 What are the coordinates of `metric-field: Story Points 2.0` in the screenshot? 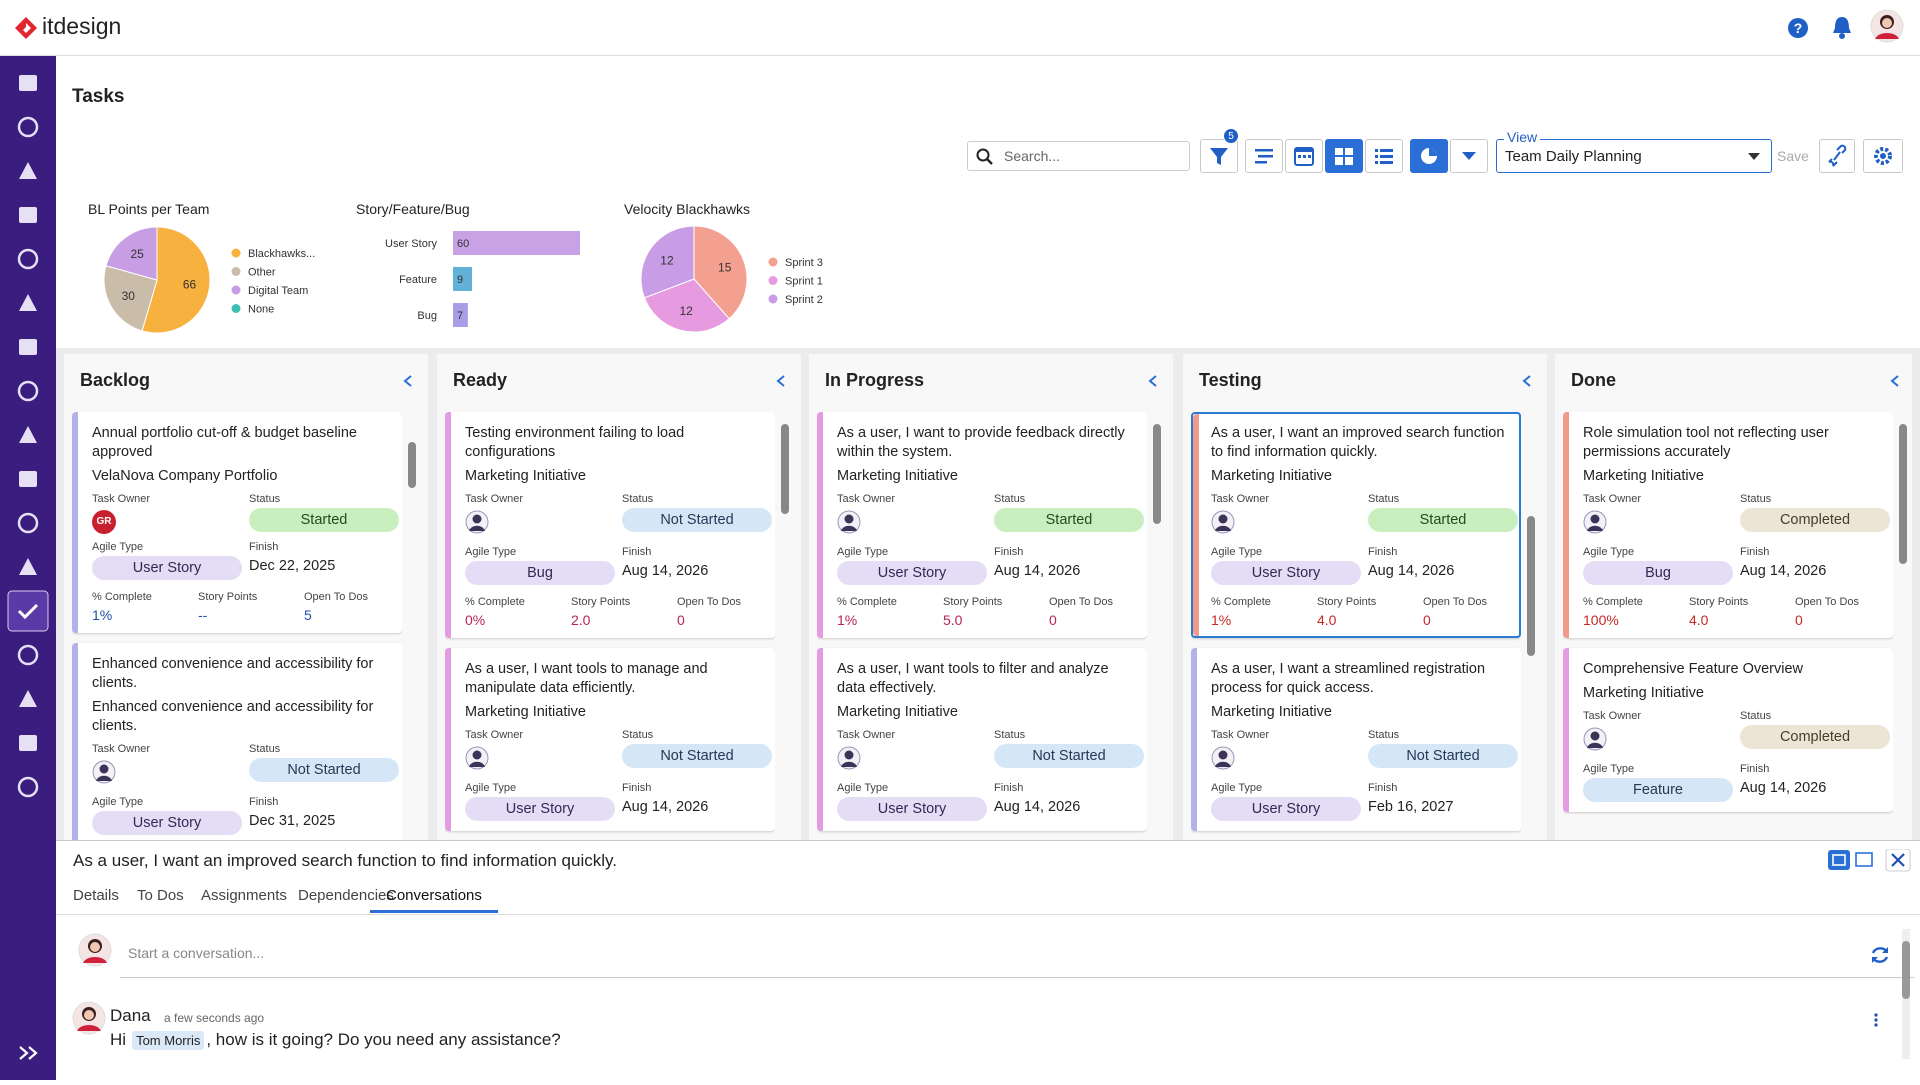 It's located at (624, 611).